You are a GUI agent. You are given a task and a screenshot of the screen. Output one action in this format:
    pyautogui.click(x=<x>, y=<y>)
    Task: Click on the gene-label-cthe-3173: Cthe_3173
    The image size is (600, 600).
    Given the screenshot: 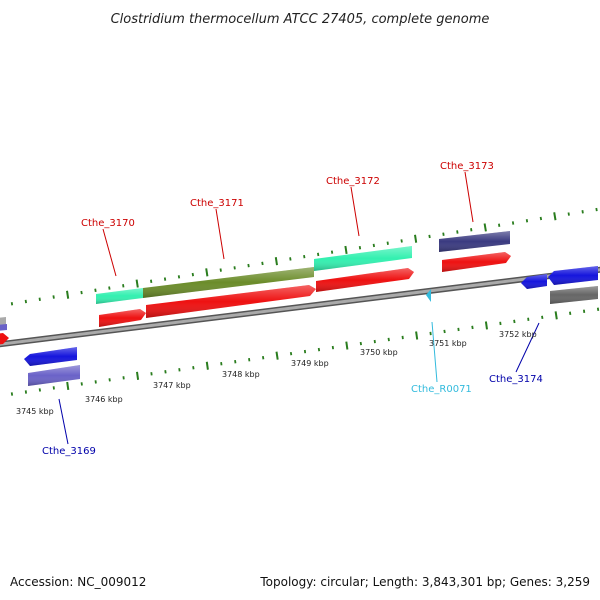 What is the action you would take?
    pyautogui.click(x=467, y=166)
    